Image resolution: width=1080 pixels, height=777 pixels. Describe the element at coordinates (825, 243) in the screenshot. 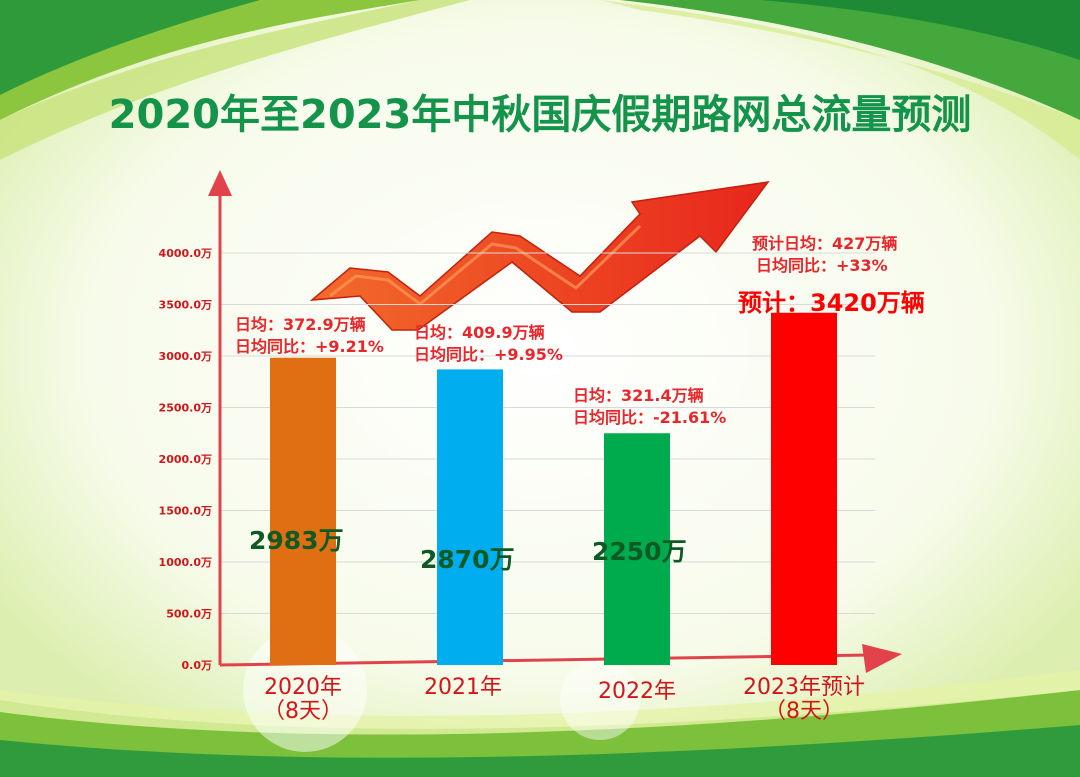

I see `bar-annotation: 预计日均：427万辆` at that location.